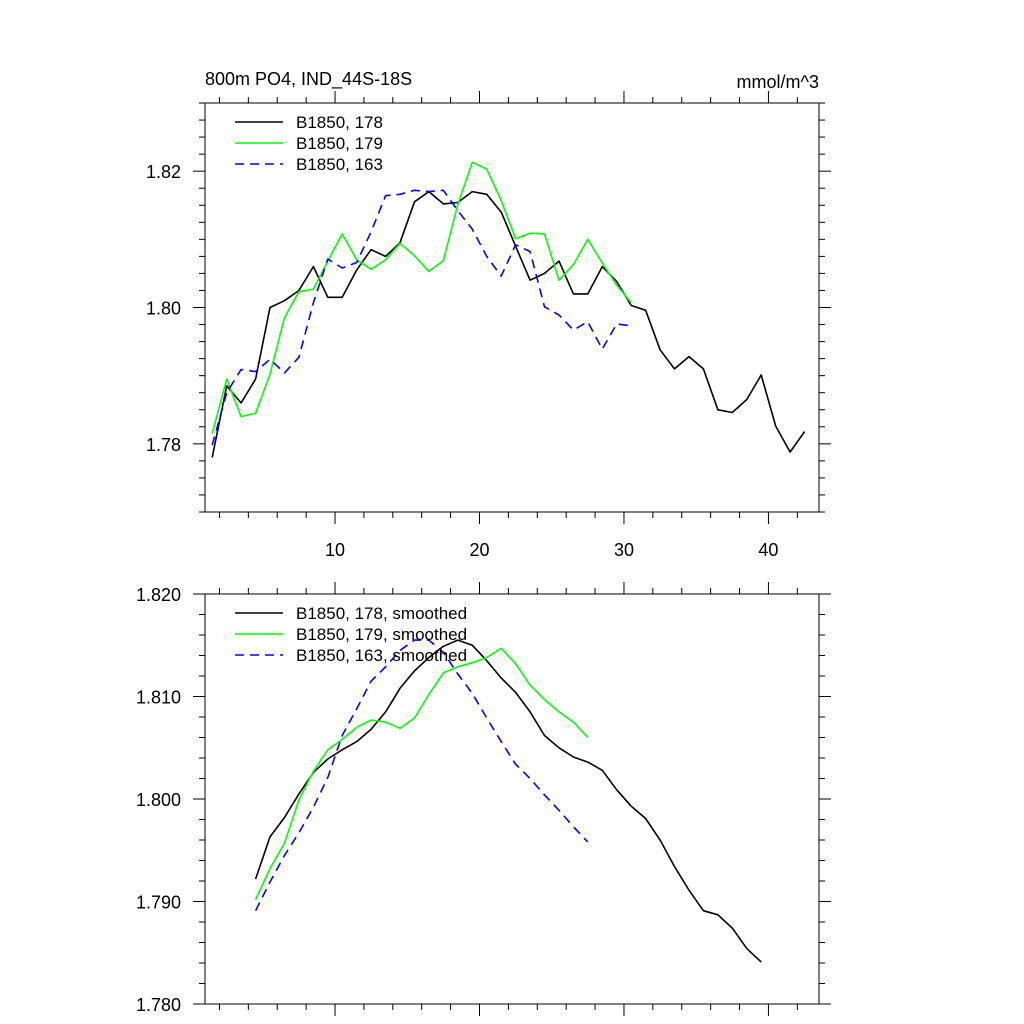 This screenshot has height=1024, width=1024. What do you see at coordinates (381, 655) in the screenshot?
I see `legend-label: B1850, 163, smoothed` at bounding box center [381, 655].